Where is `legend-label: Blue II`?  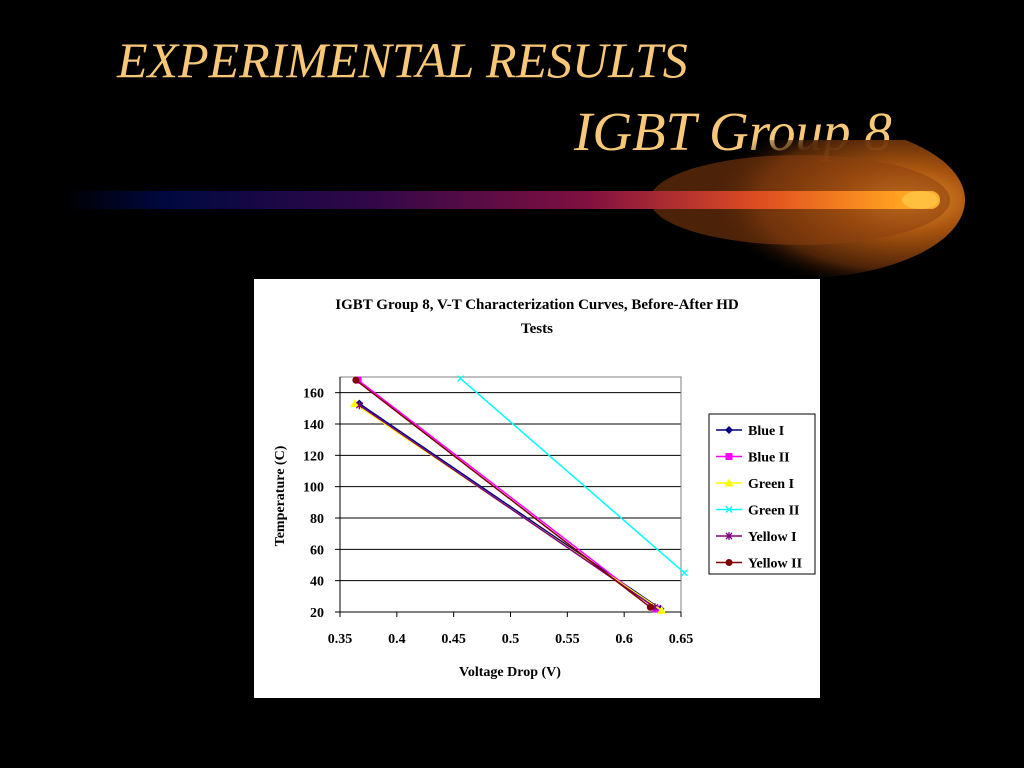 legend-label: Blue II is located at coordinates (769, 458).